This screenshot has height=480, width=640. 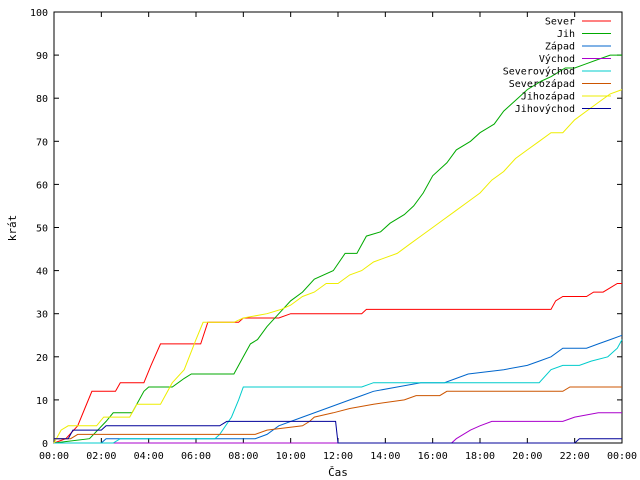 What do you see at coordinates (557, 59) in the screenshot?
I see `legend-label: Východ` at bounding box center [557, 59].